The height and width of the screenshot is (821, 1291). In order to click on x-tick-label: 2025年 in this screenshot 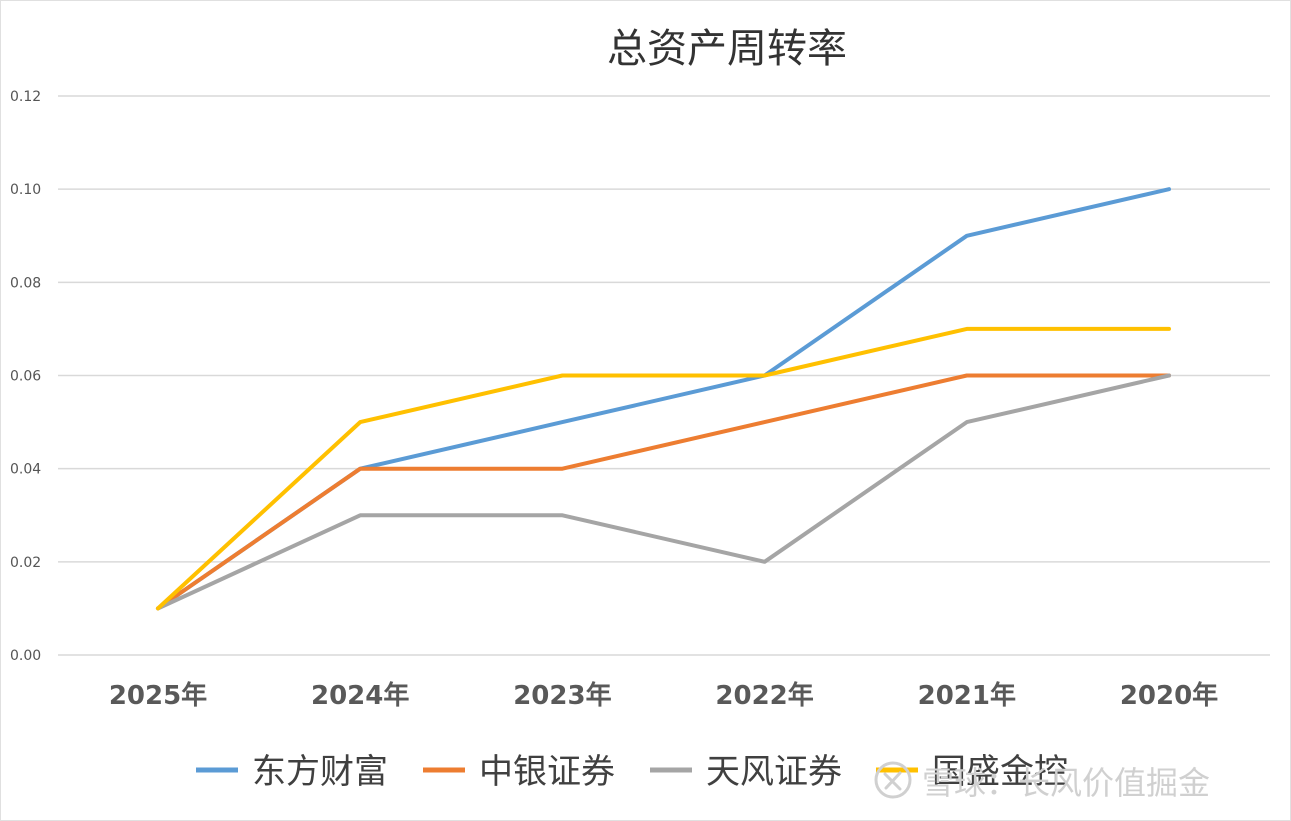, I will do `click(158, 695)`.